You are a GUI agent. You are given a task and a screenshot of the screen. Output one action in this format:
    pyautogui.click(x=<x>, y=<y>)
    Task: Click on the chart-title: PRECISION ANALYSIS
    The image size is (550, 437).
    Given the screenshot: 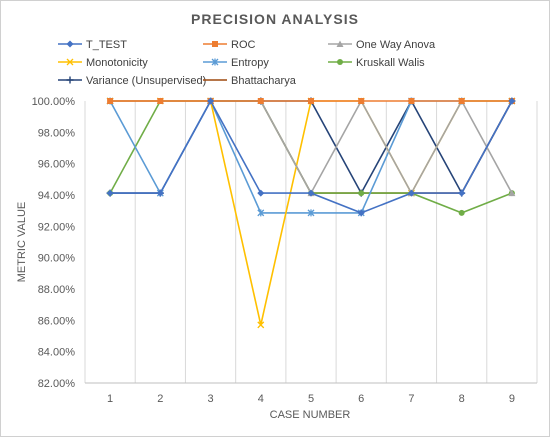 What is the action you would take?
    pyautogui.click(x=275, y=19)
    